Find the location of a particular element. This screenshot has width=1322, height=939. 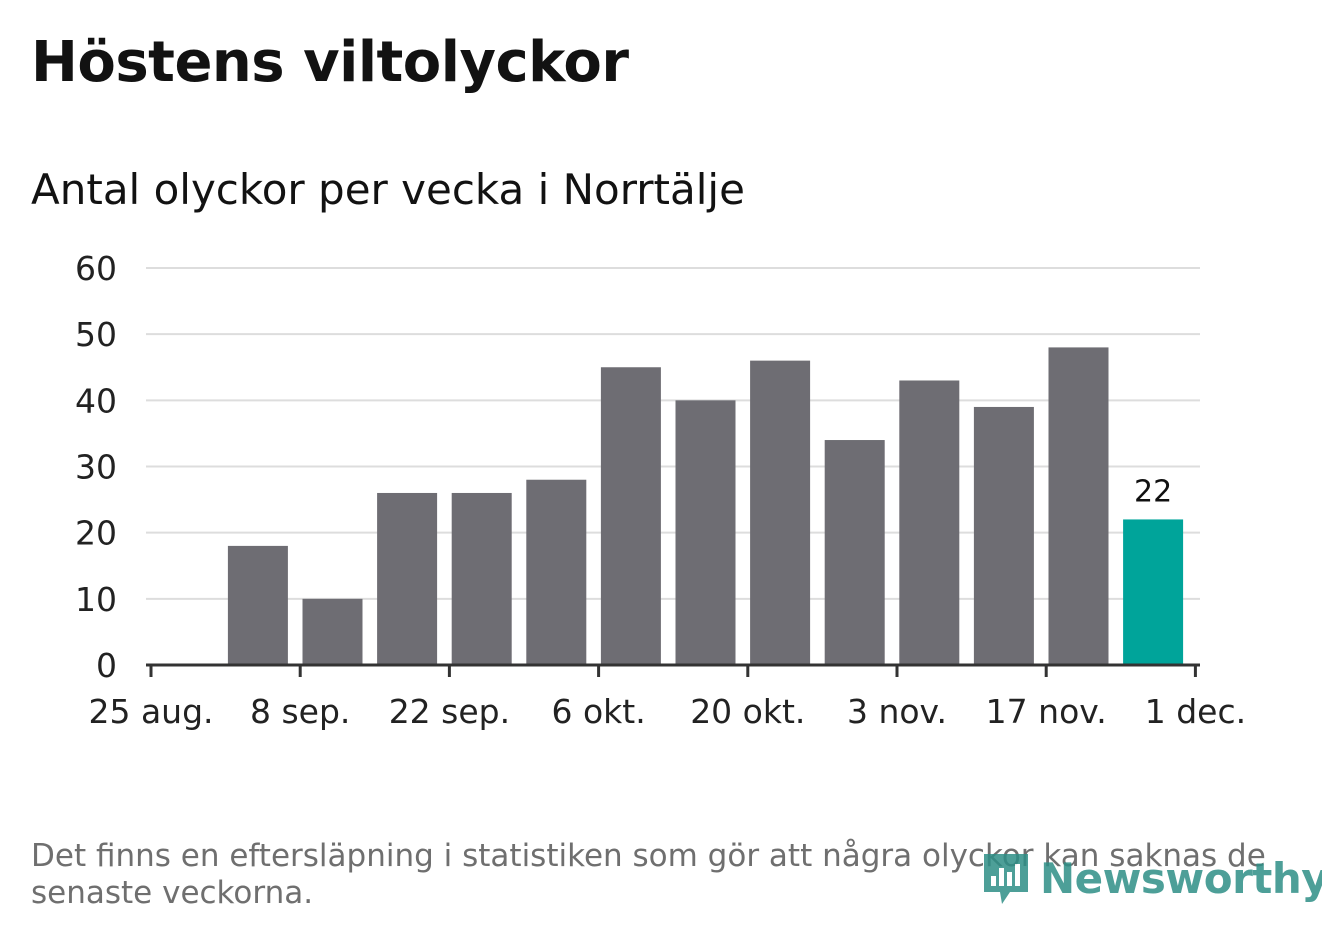

y-tick-label: 40 is located at coordinates (96, 400).